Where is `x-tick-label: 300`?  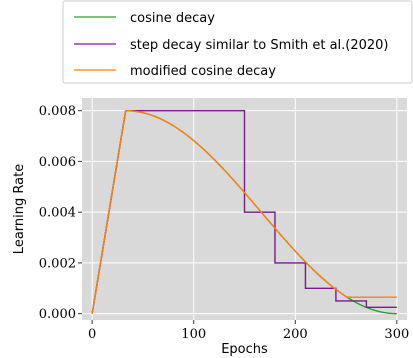
x-tick-label: 300 is located at coordinates (396, 334).